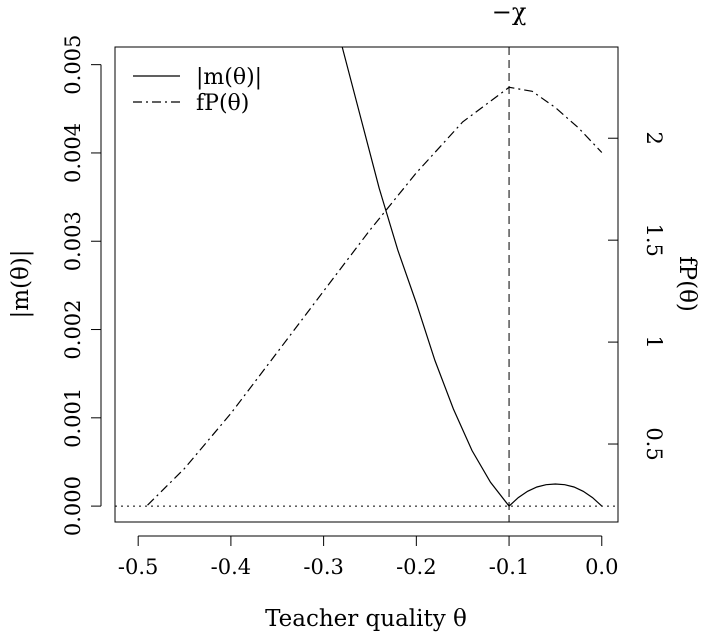  What do you see at coordinates (416, 567) in the screenshot?
I see `x-tick-label: -0.2` at bounding box center [416, 567].